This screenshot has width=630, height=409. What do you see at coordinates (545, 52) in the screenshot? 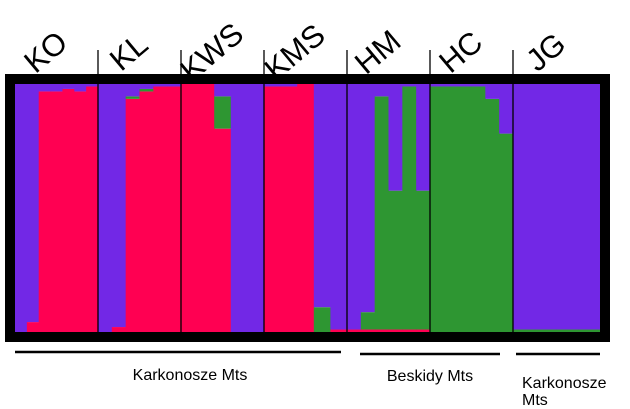
I see `population-label-jg: JG` at bounding box center [545, 52].